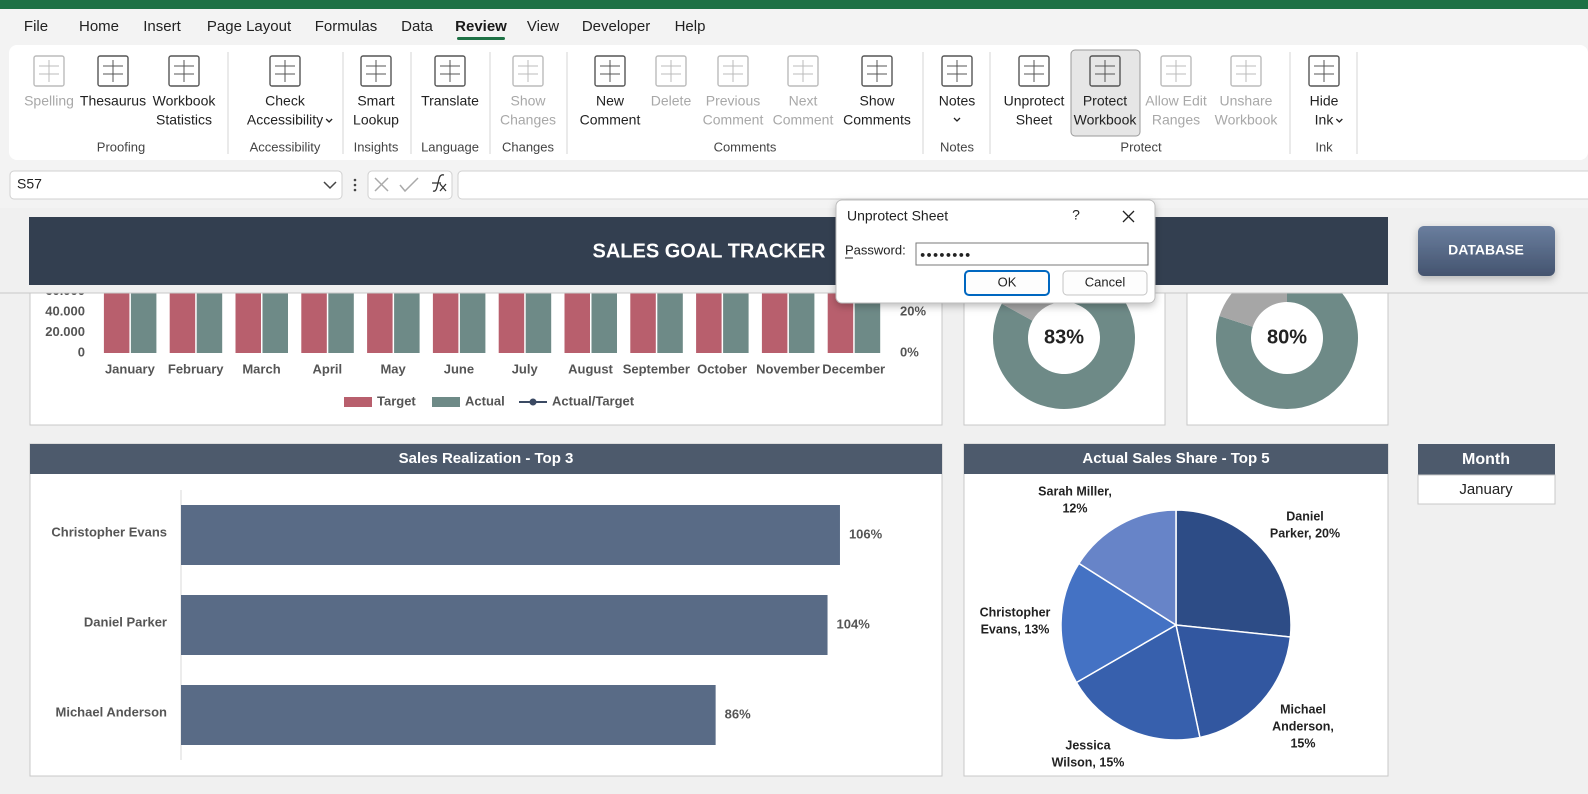  I want to click on donut-label: 83%, so click(1064, 337).